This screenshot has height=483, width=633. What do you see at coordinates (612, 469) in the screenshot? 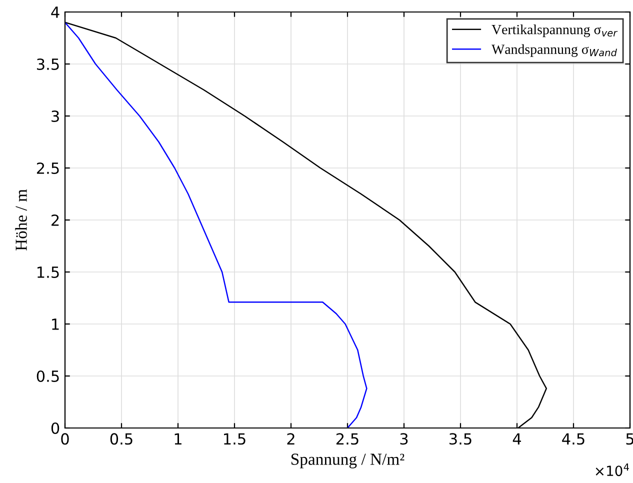
I see `text: ×10$^{4}$` at bounding box center [612, 469].